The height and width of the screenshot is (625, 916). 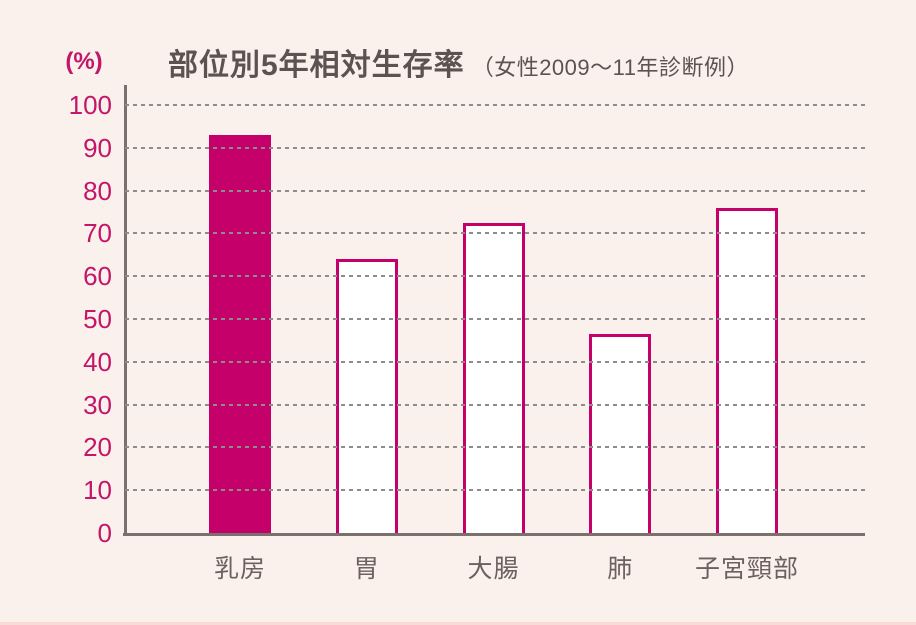 What do you see at coordinates (366, 569) in the screenshot?
I see `x-category-label-stomach: 胃` at bounding box center [366, 569].